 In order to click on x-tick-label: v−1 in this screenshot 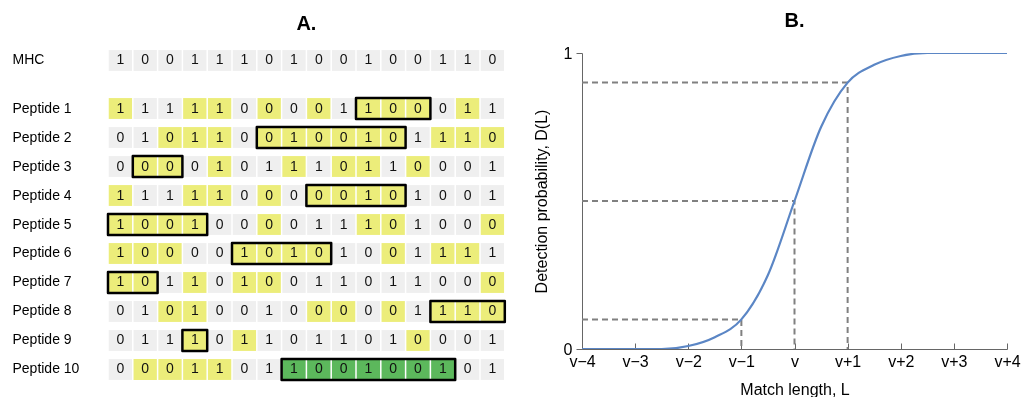, I will do `click(742, 361)`.